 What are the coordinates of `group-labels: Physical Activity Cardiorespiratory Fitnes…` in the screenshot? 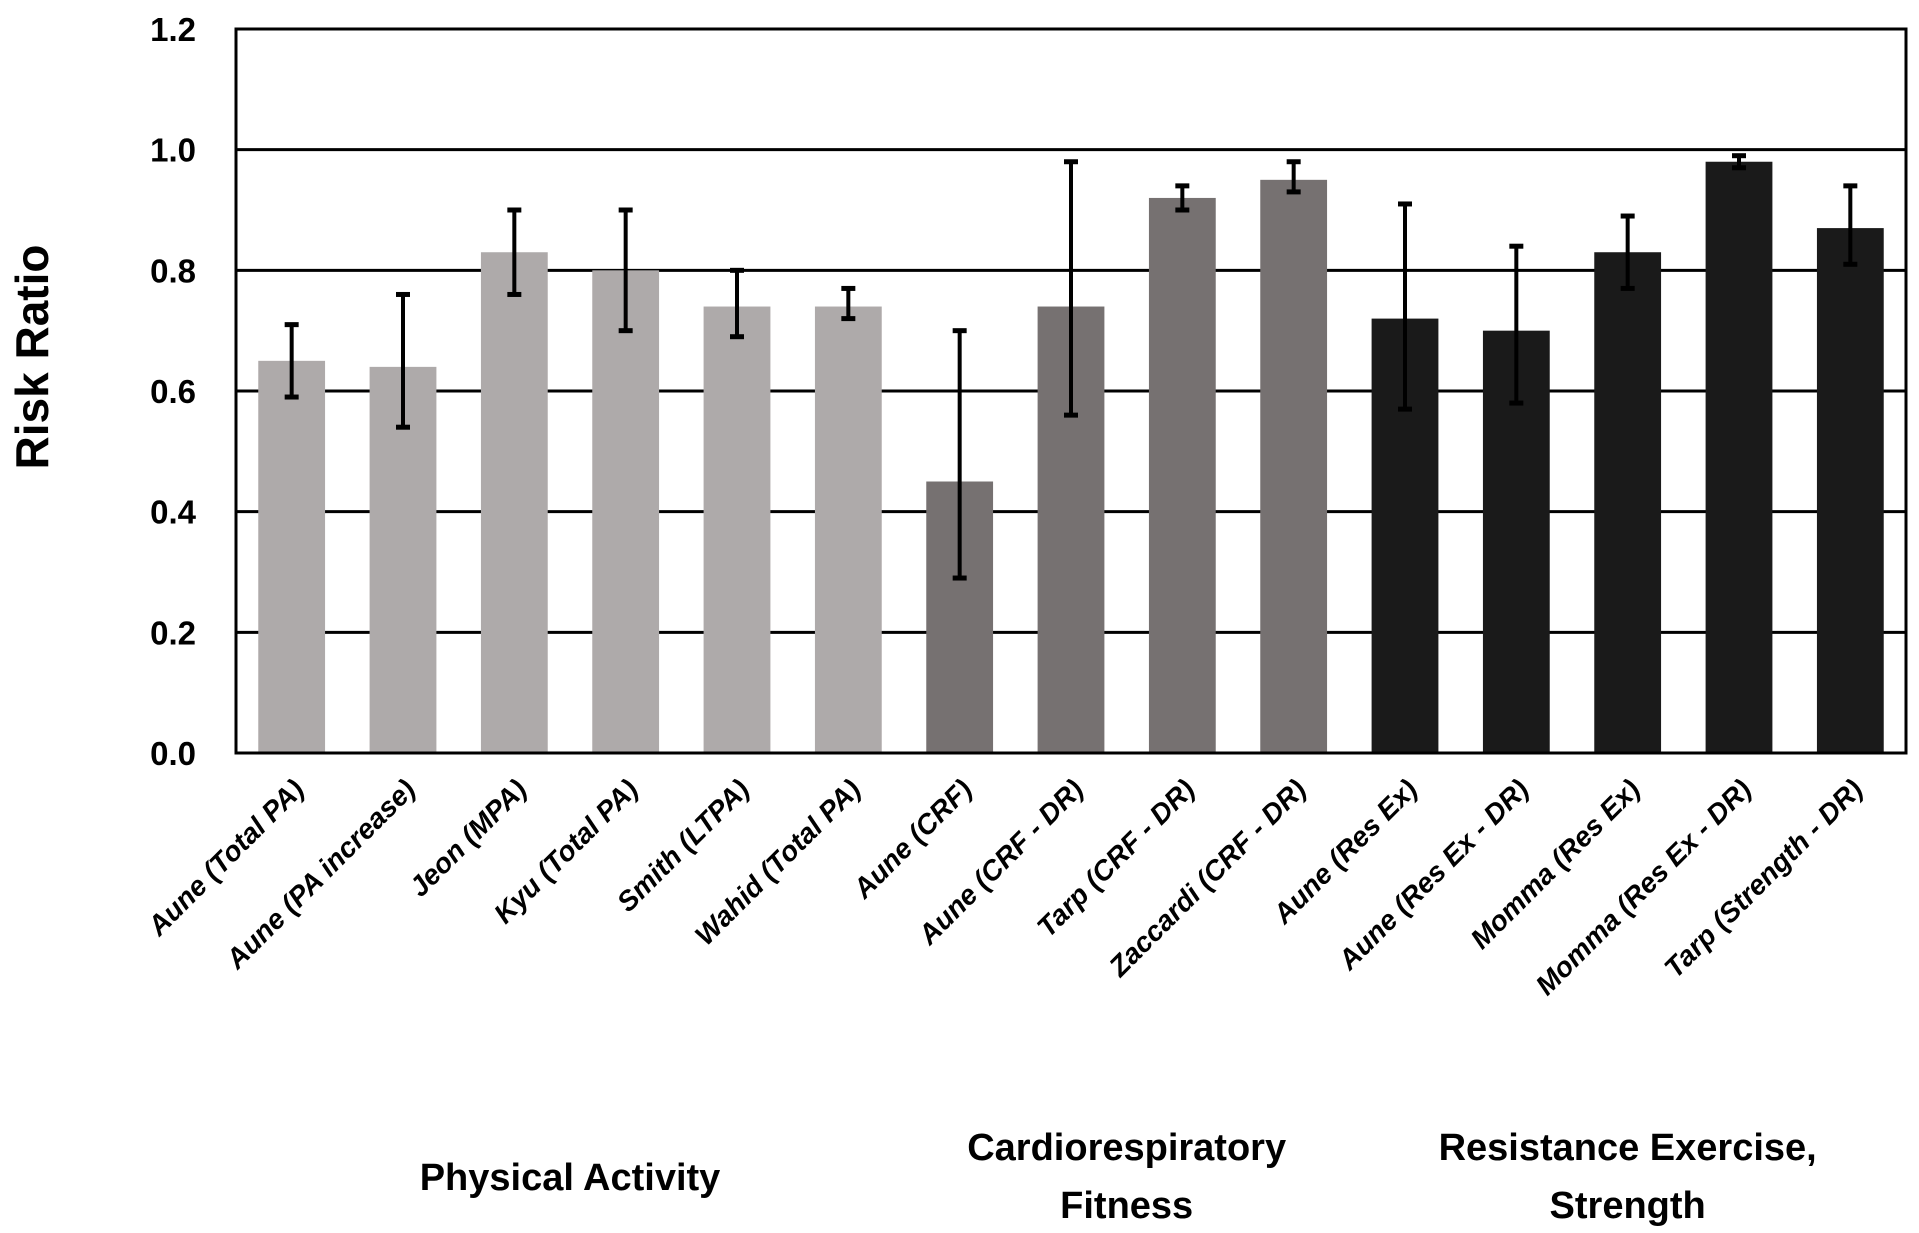 It's located at (1118, 1177).